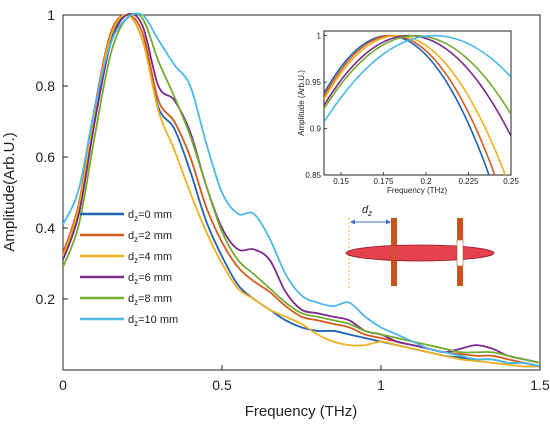  I want to click on legend-label-2: dz=4 mm, so click(150, 258).